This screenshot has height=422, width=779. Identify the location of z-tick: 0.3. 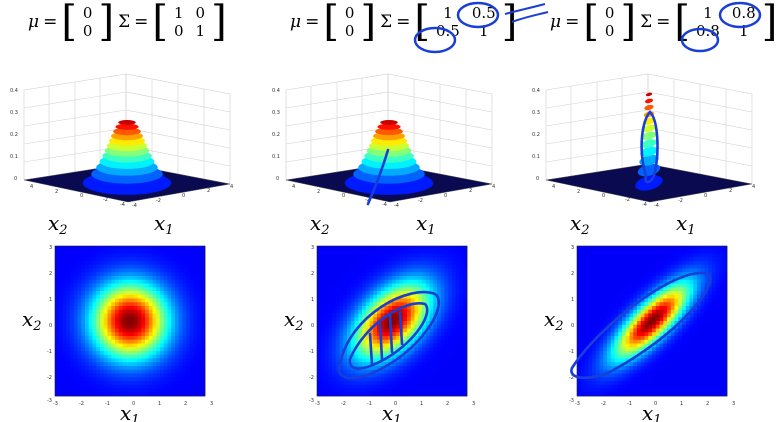
(14, 113).